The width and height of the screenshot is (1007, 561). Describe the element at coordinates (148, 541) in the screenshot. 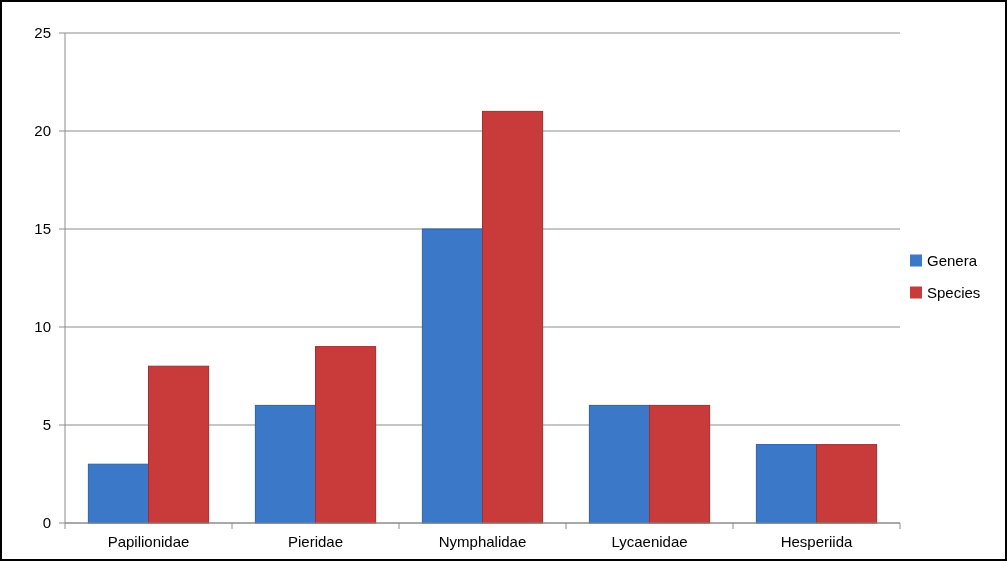

I see `x-tick-label: Papilionidae` at that location.